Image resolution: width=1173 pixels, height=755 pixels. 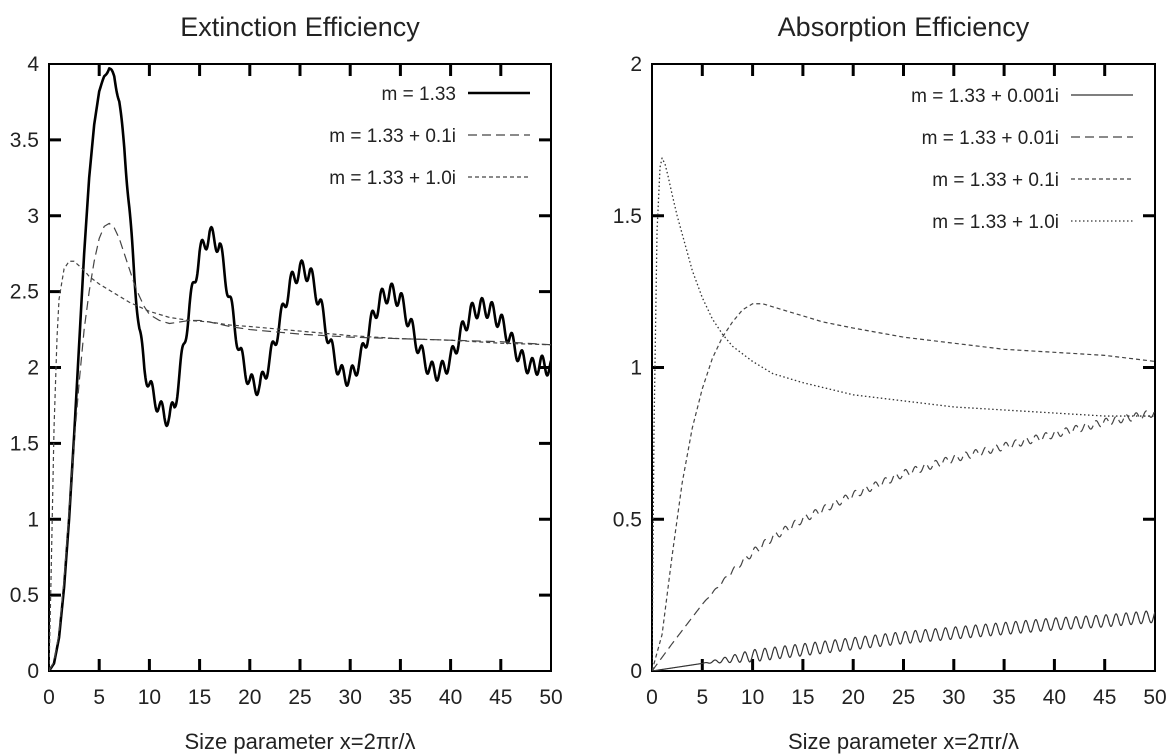 I want to click on legend-label: m = 1.33 + 0.001i, so click(x=985, y=96).